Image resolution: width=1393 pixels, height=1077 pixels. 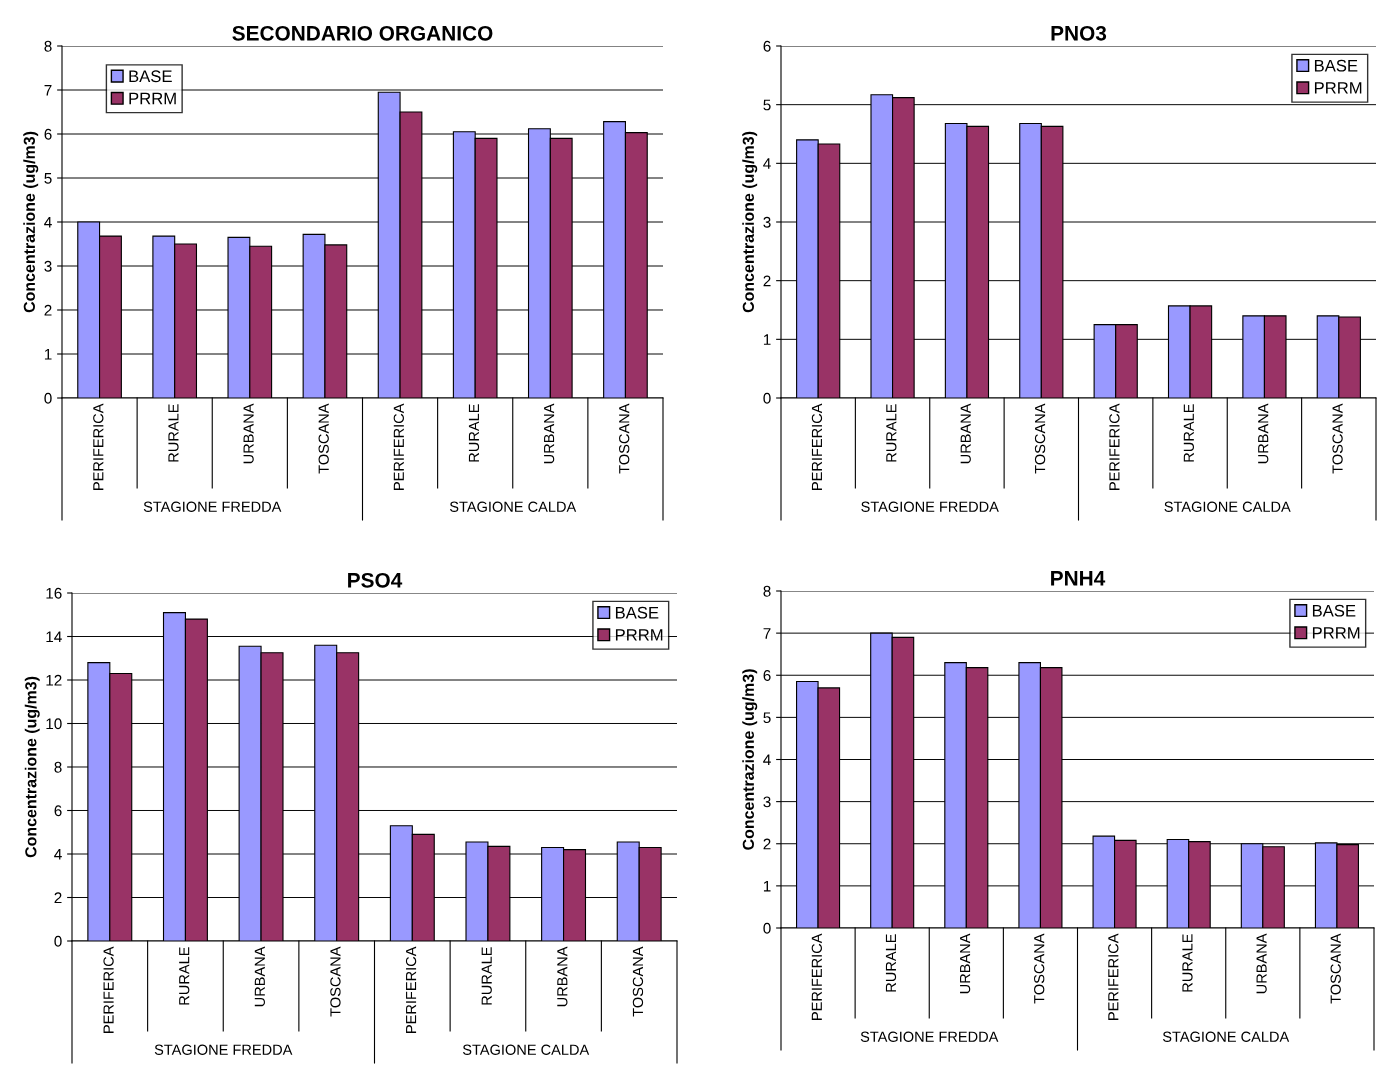 I want to click on y-tick-label: 16, so click(x=54, y=593).